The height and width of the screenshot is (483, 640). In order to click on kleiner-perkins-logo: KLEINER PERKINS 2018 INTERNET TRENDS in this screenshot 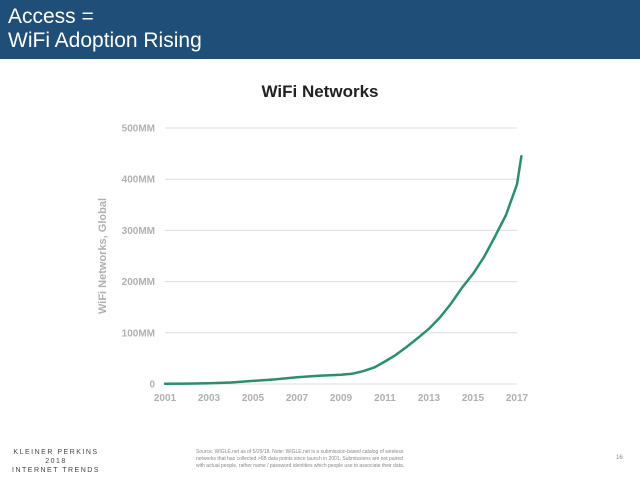, I will do `click(56, 461)`.